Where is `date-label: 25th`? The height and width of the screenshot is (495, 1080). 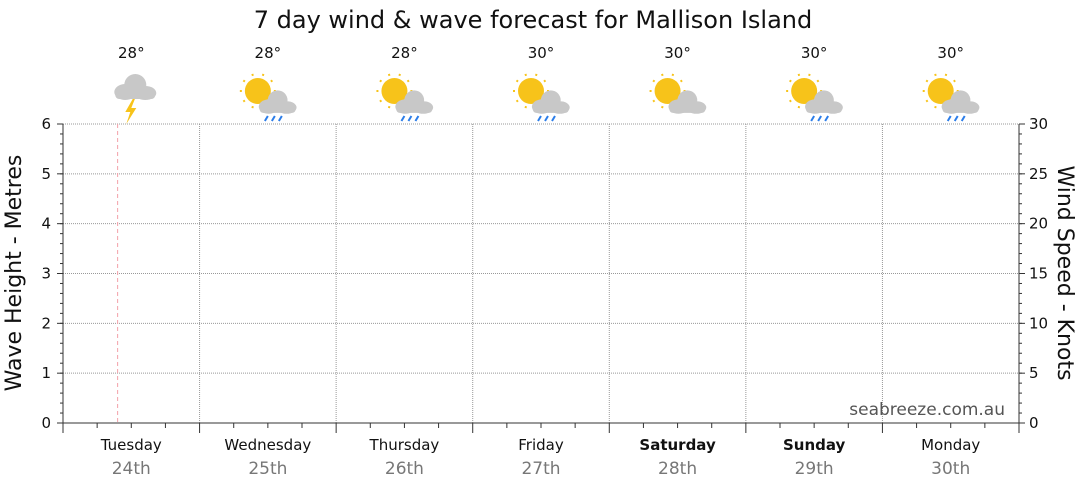
date-label: 25th is located at coordinates (267, 469).